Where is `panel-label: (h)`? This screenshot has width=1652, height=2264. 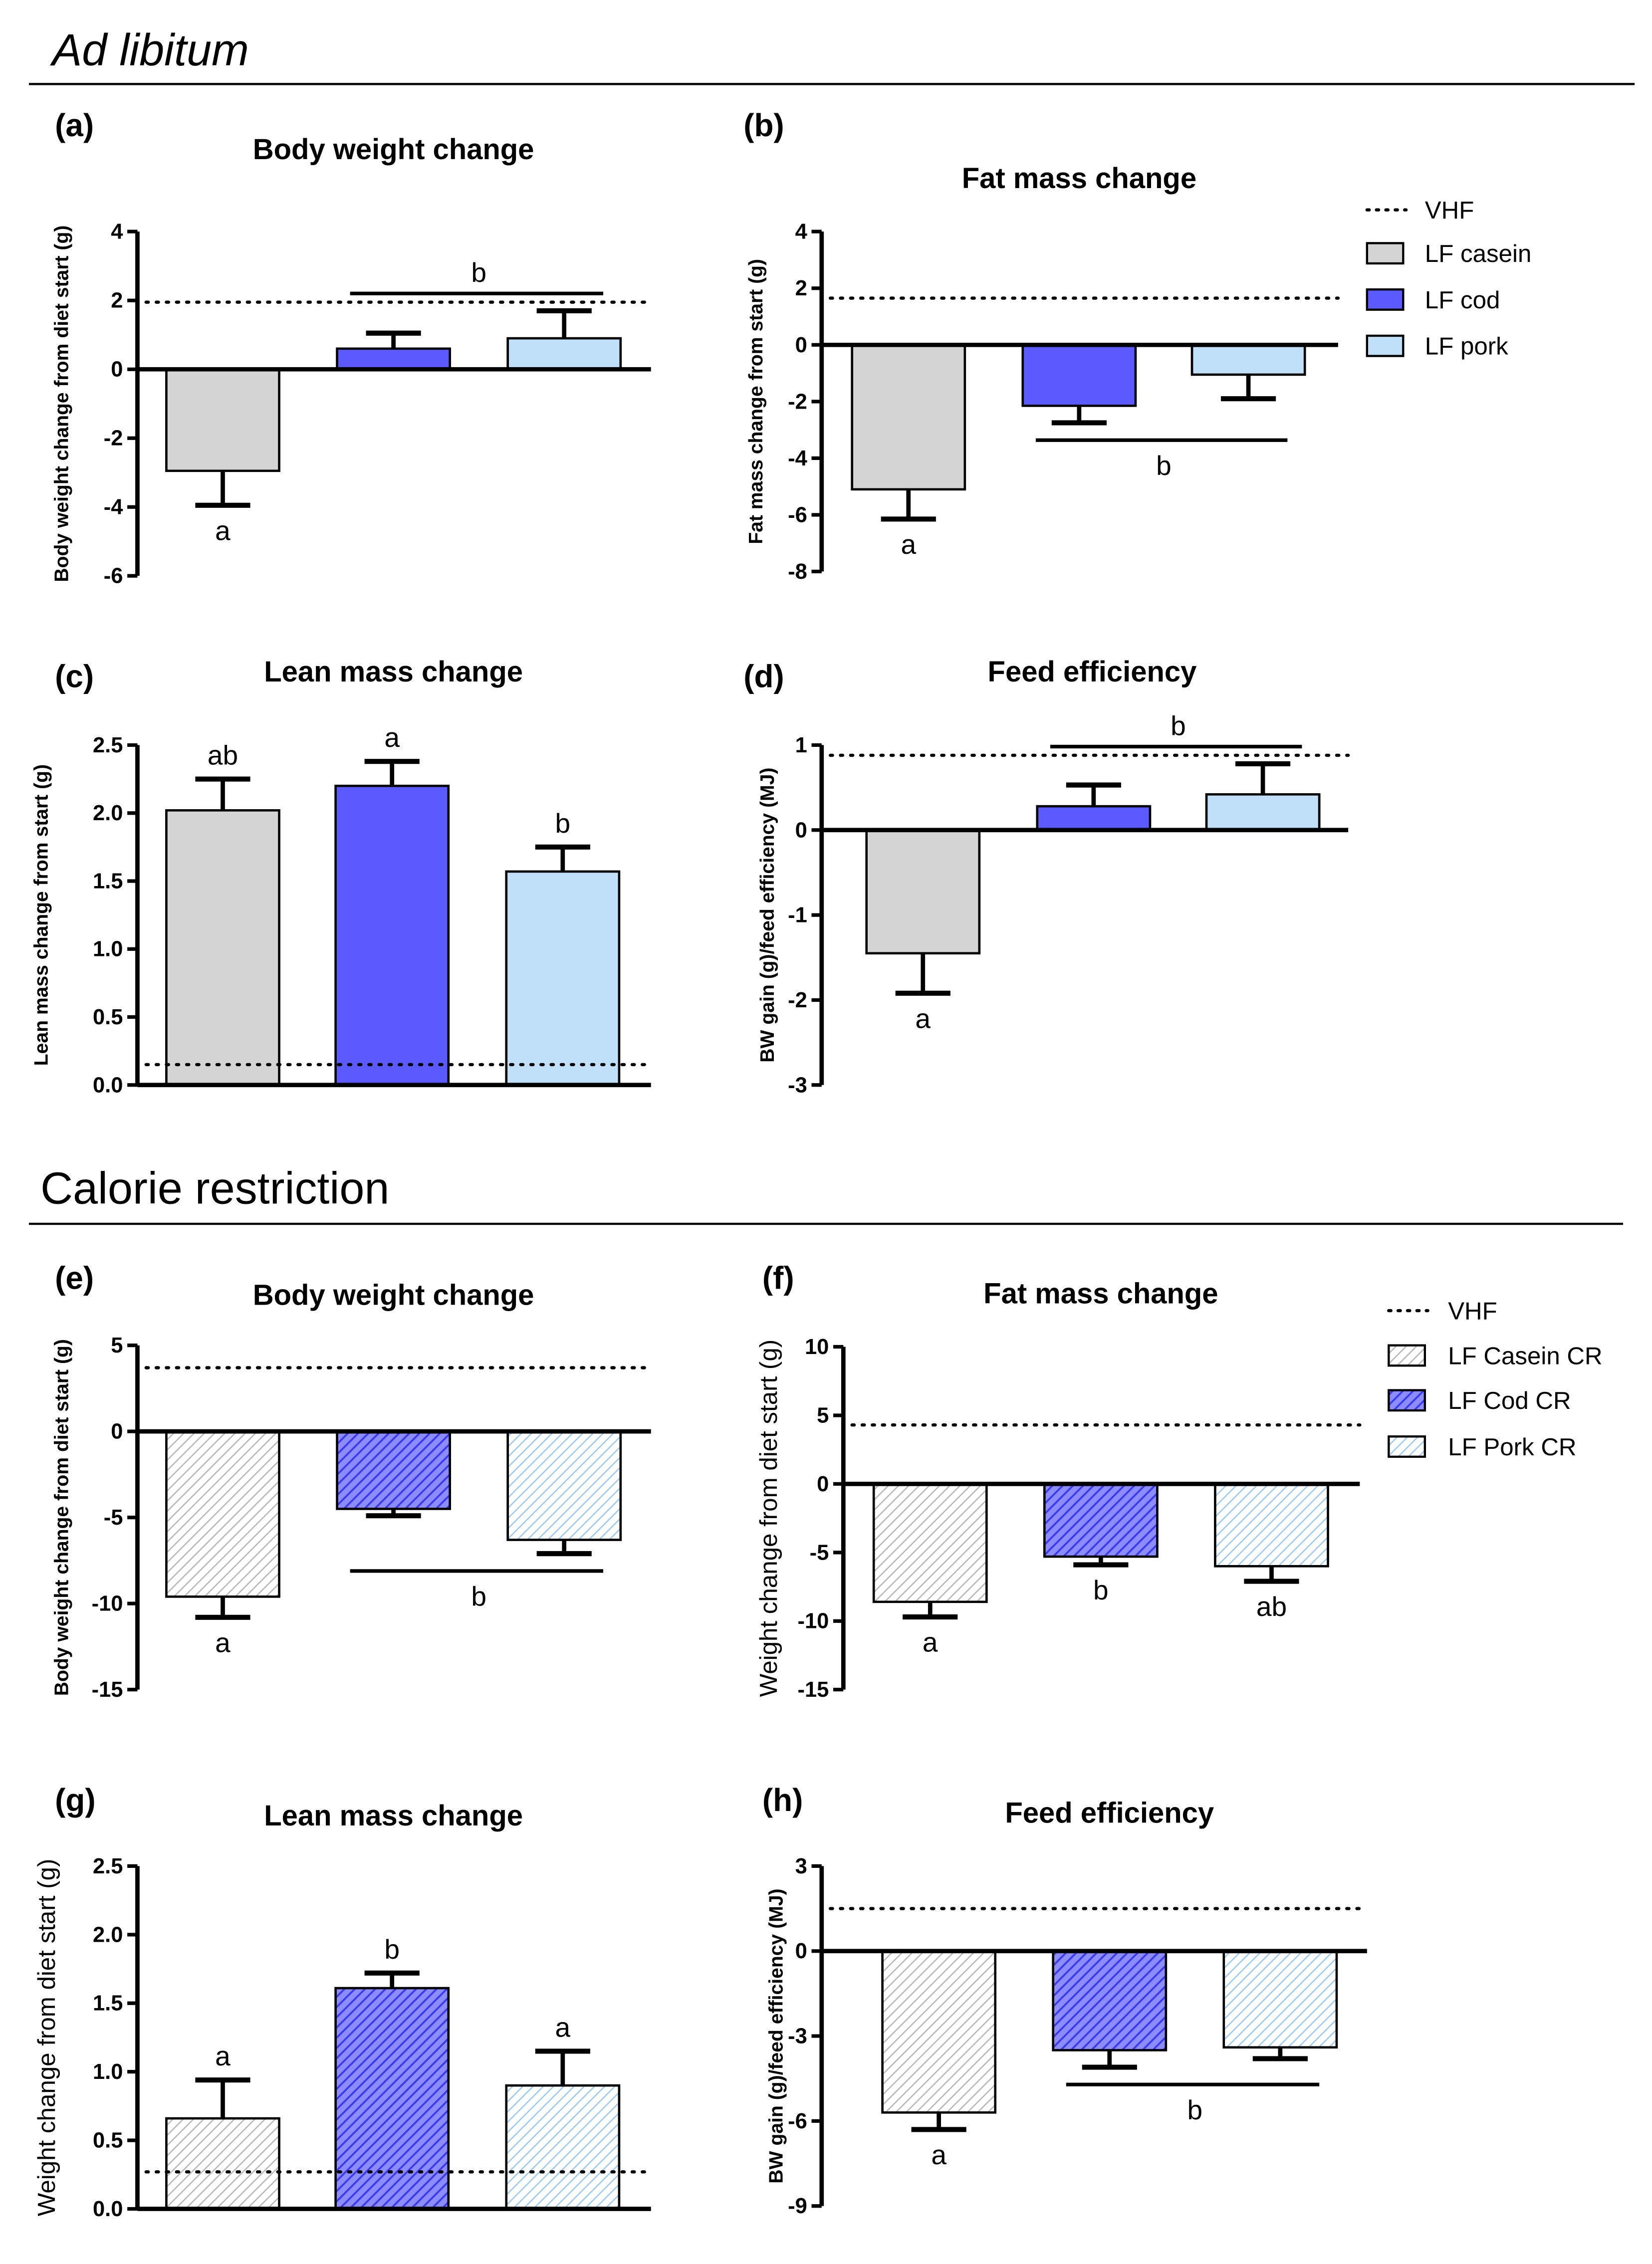 panel-label: (h) is located at coordinates (783, 1800).